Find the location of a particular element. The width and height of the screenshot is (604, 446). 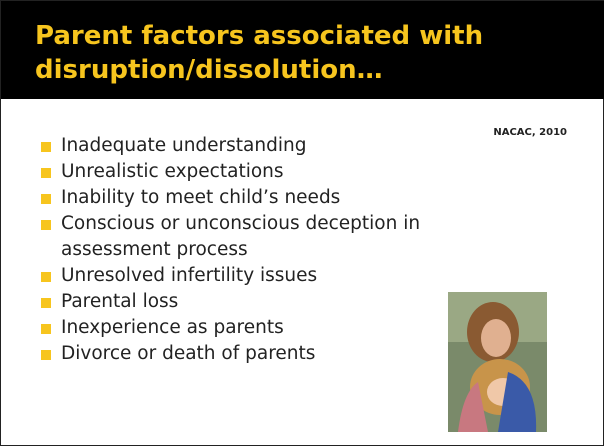

bullet-item: Inexperience as parents is located at coordinates (269, 328).